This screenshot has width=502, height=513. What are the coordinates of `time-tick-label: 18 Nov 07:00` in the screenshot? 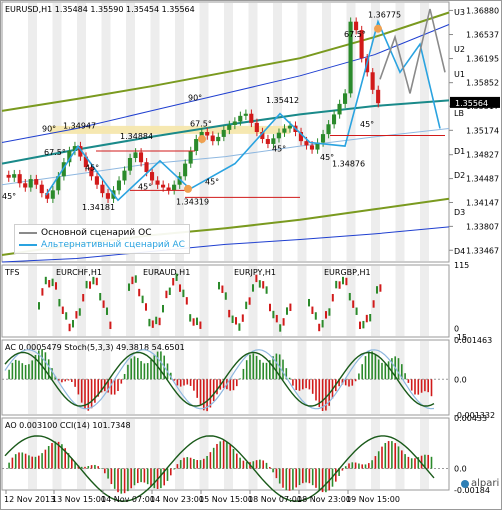 It's located at (275, 499).